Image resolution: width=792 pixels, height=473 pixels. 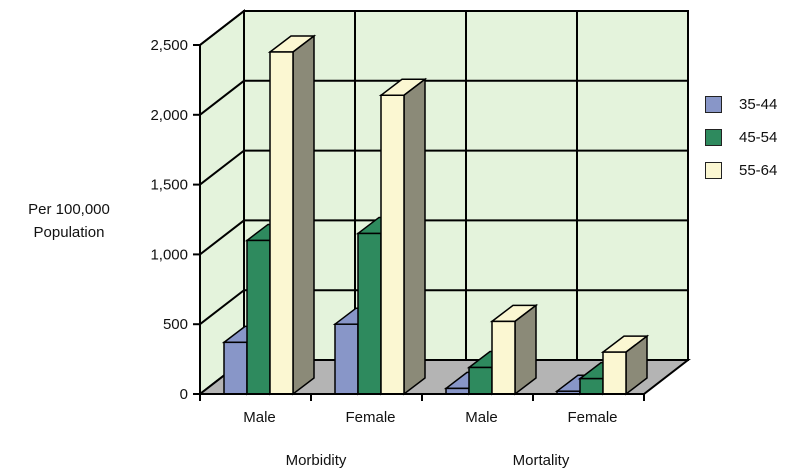 What do you see at coordinates (316, 460) in the screenshot?
I see `group-label-morbidity: Morbidity` at bounding box center [316, 460].